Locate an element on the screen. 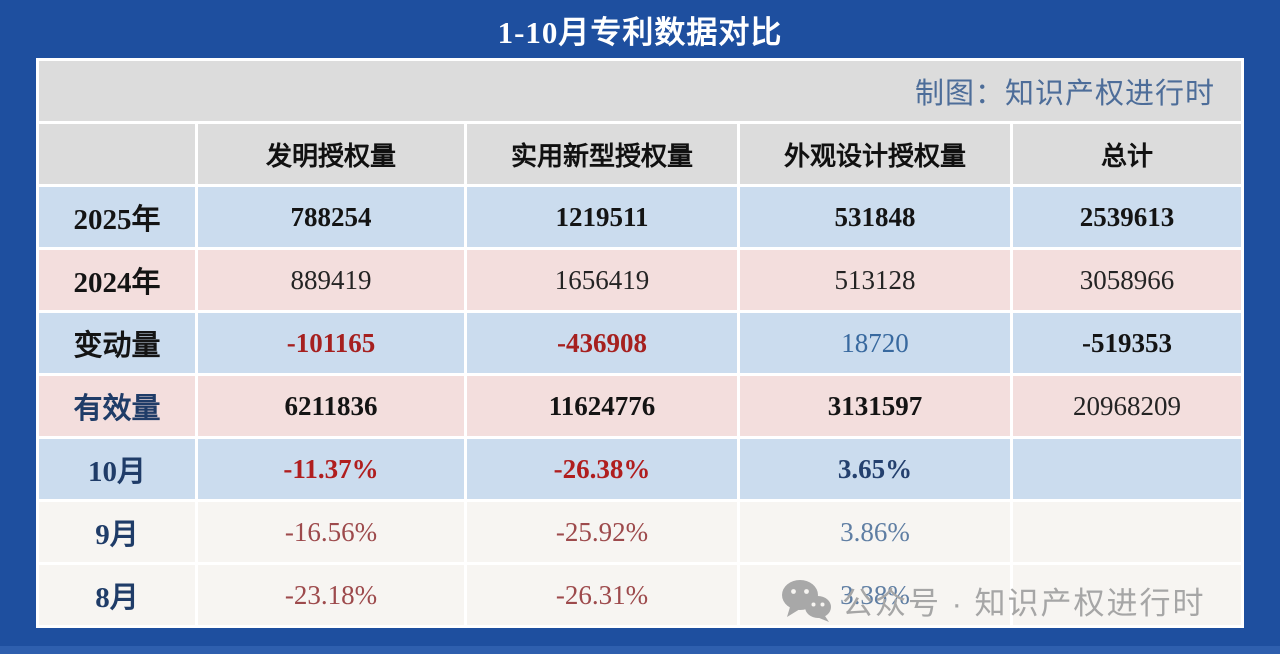  header-cell-utility-model: 实用新型授权量 is located at coordinates (602, 154).